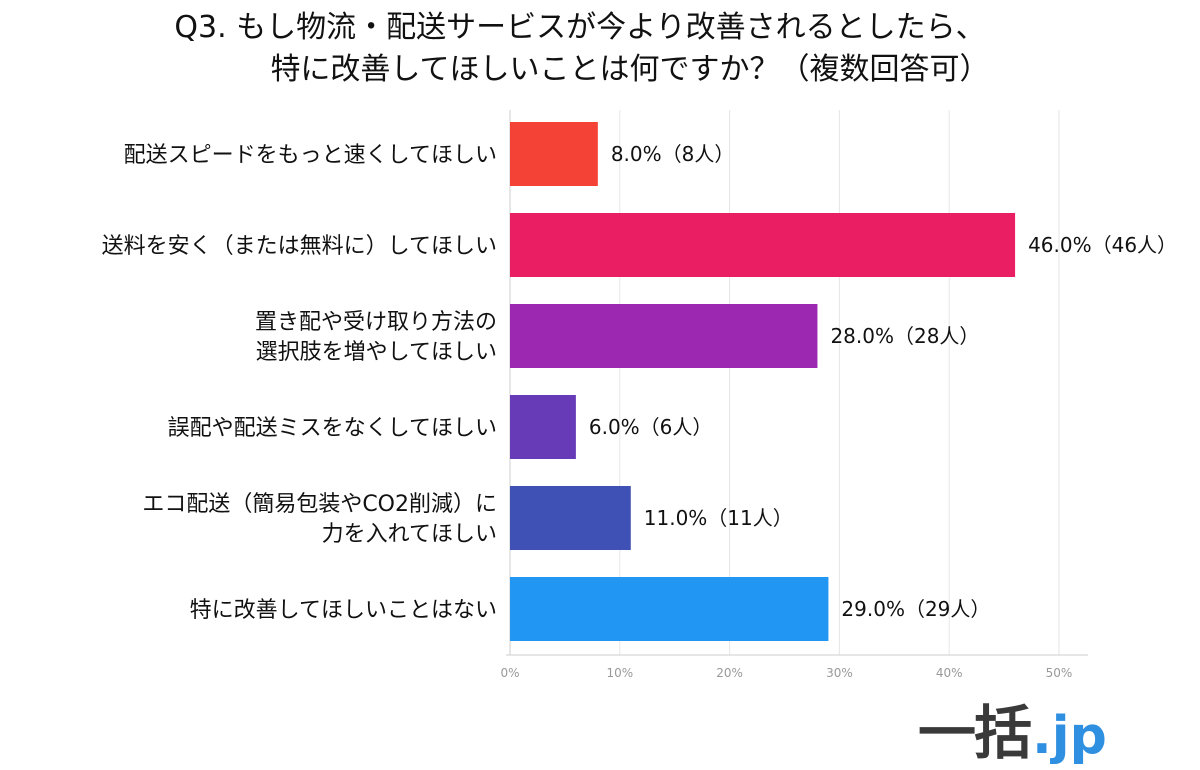 This screenshot has width=1200, height=770. I want to click on category-label: 特に改善してほしいことはない, so click(343, 610).